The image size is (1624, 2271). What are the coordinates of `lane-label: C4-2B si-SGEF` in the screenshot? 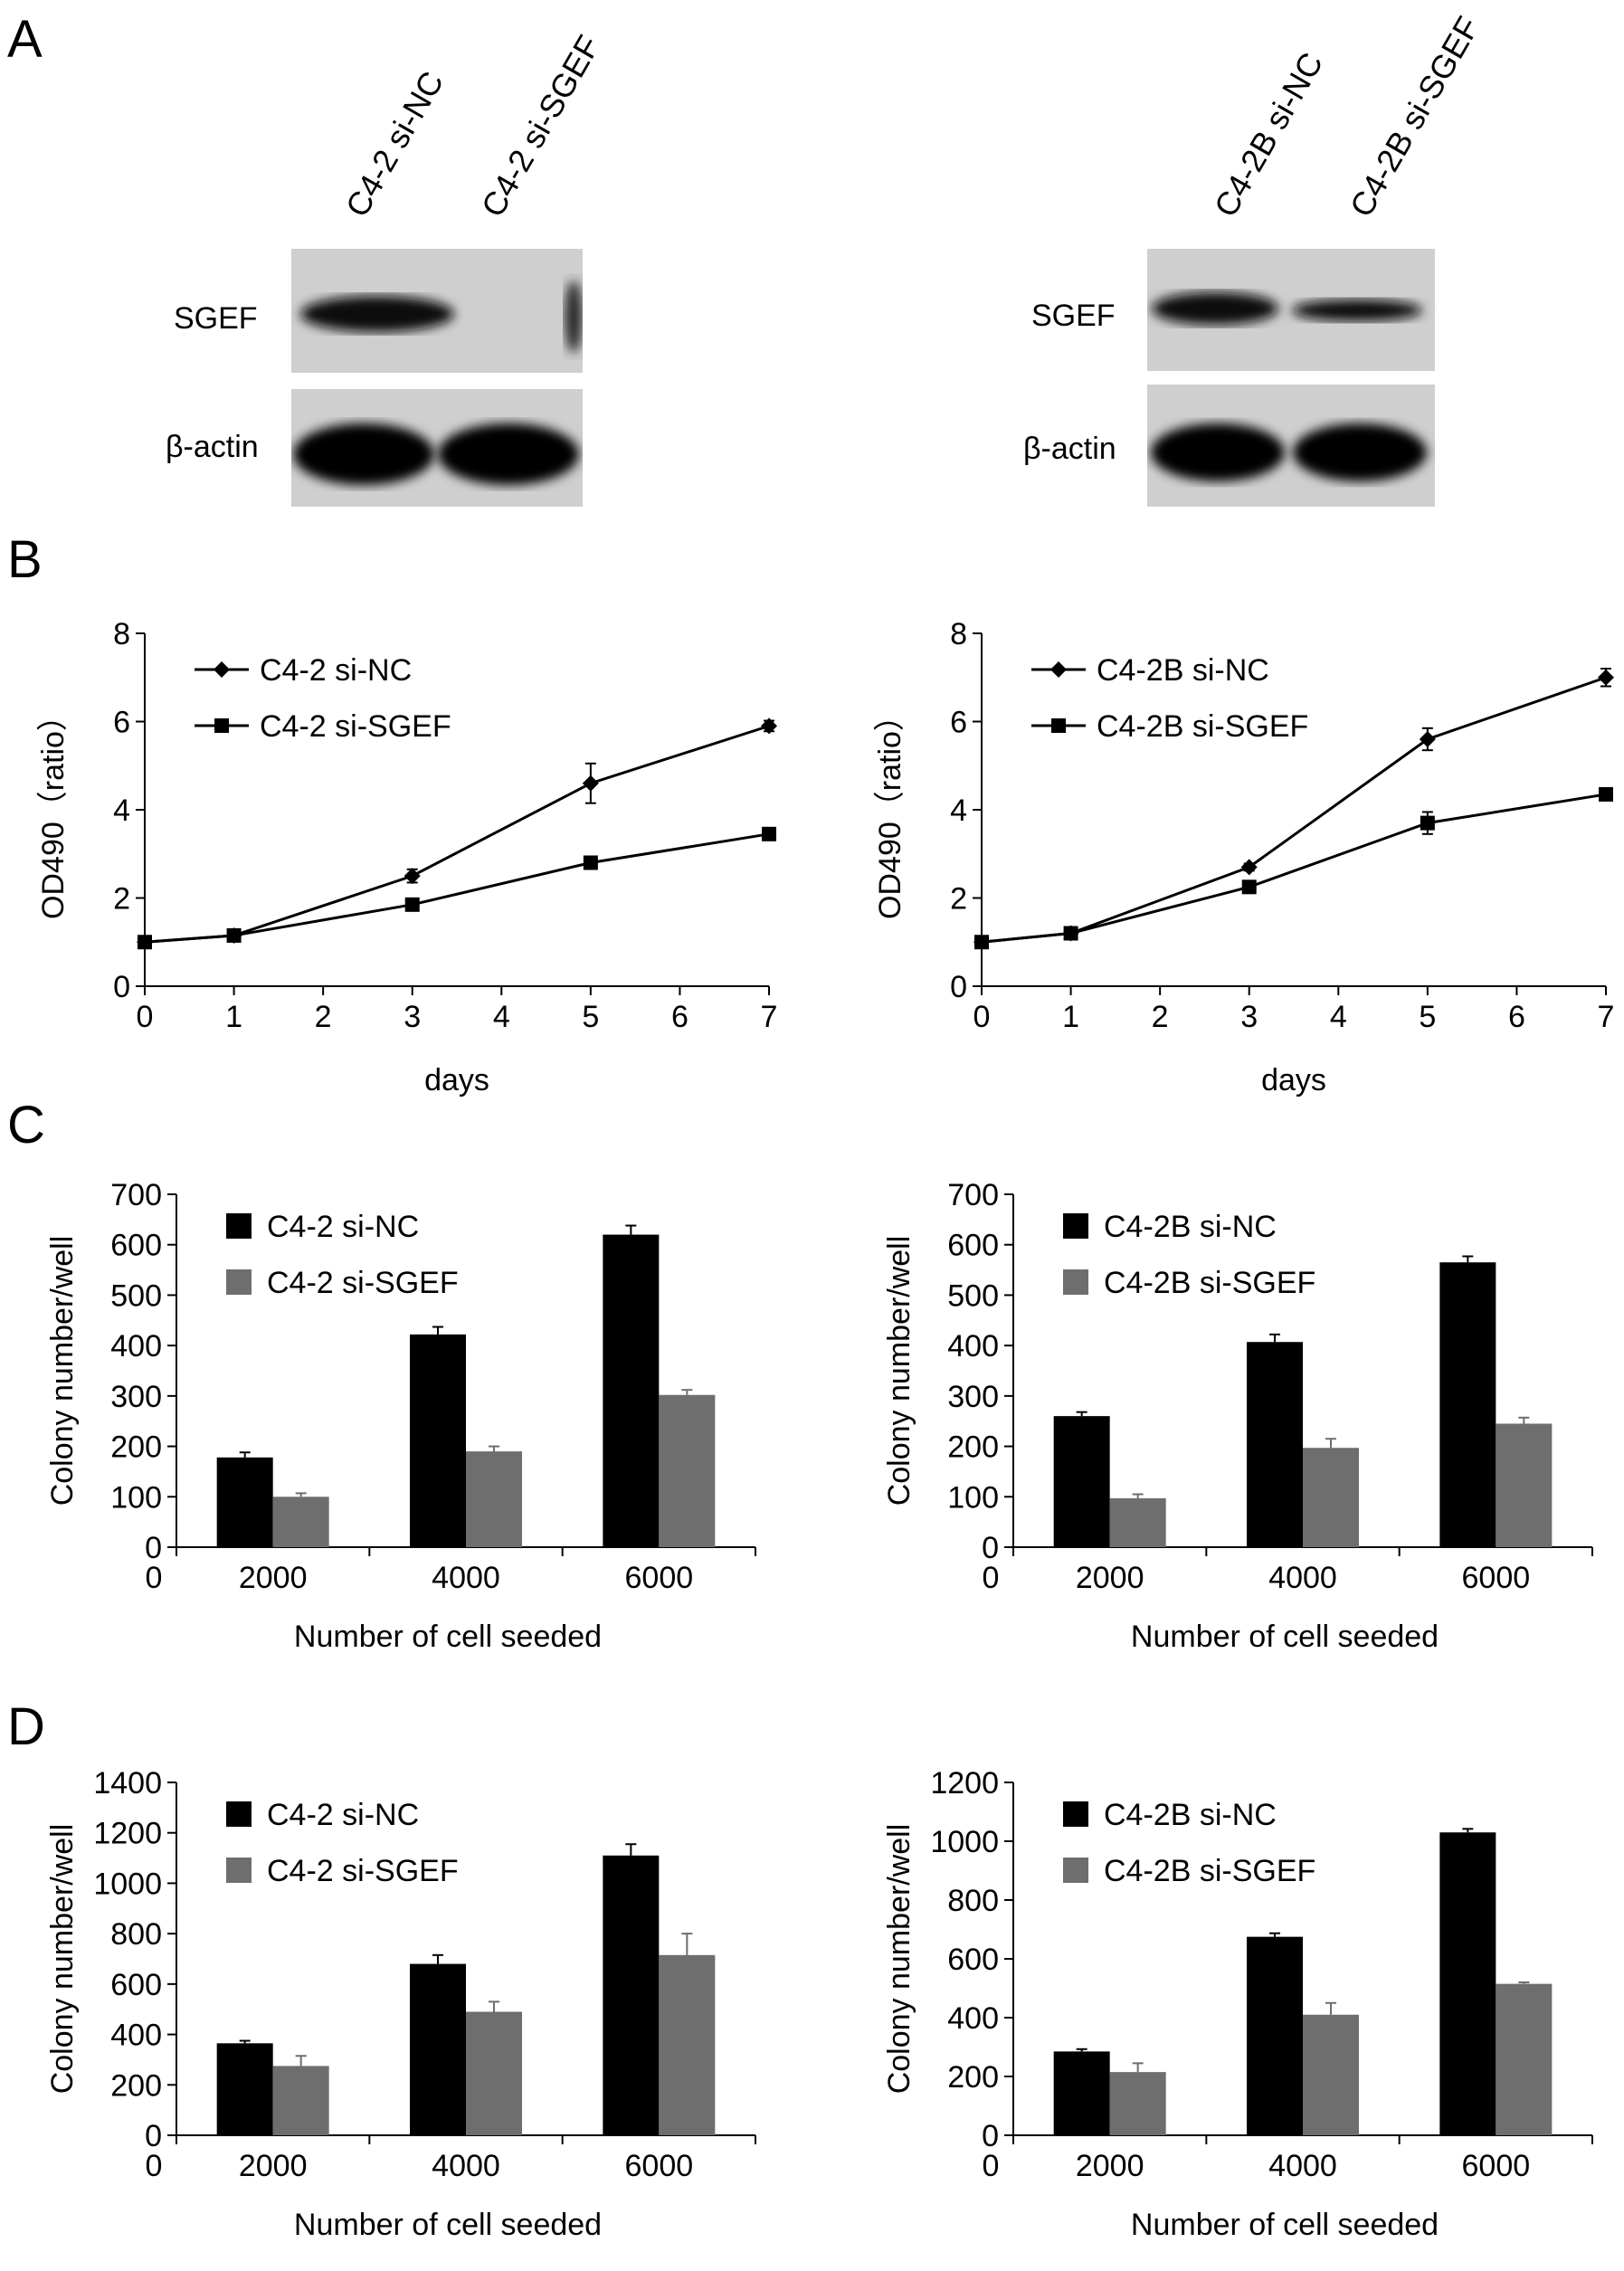 It's located at (1414, 116).